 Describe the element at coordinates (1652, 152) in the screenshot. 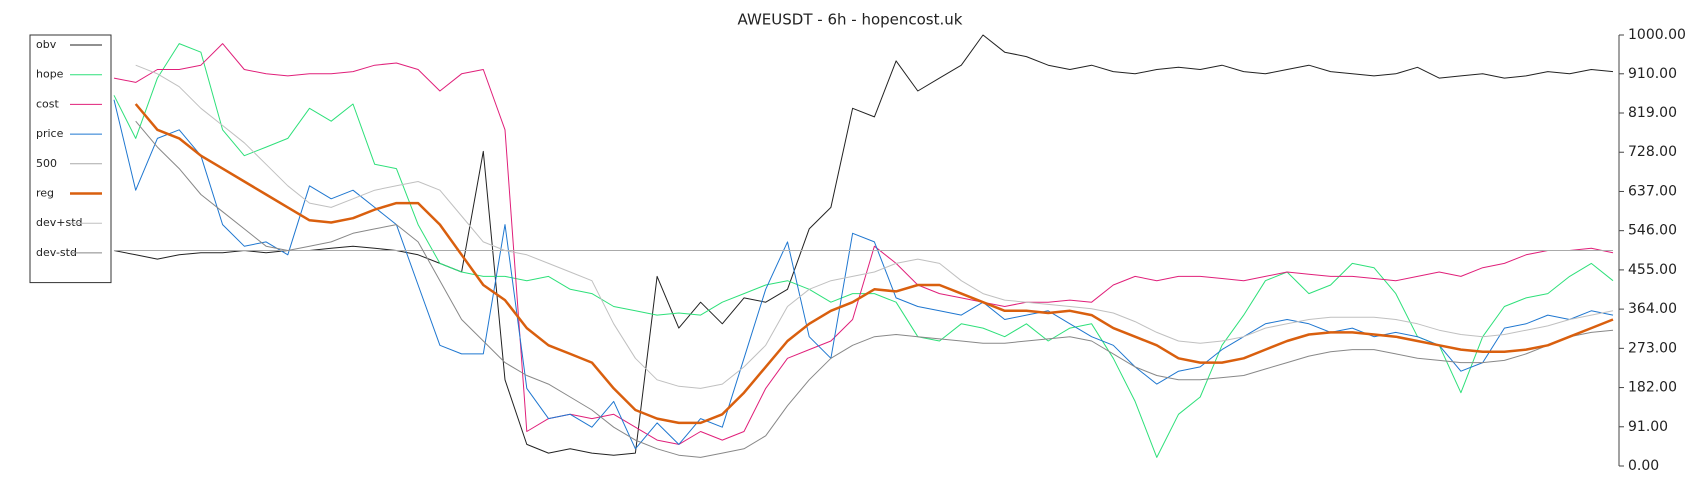

I see `y-tick-label: 728.00` at that location.